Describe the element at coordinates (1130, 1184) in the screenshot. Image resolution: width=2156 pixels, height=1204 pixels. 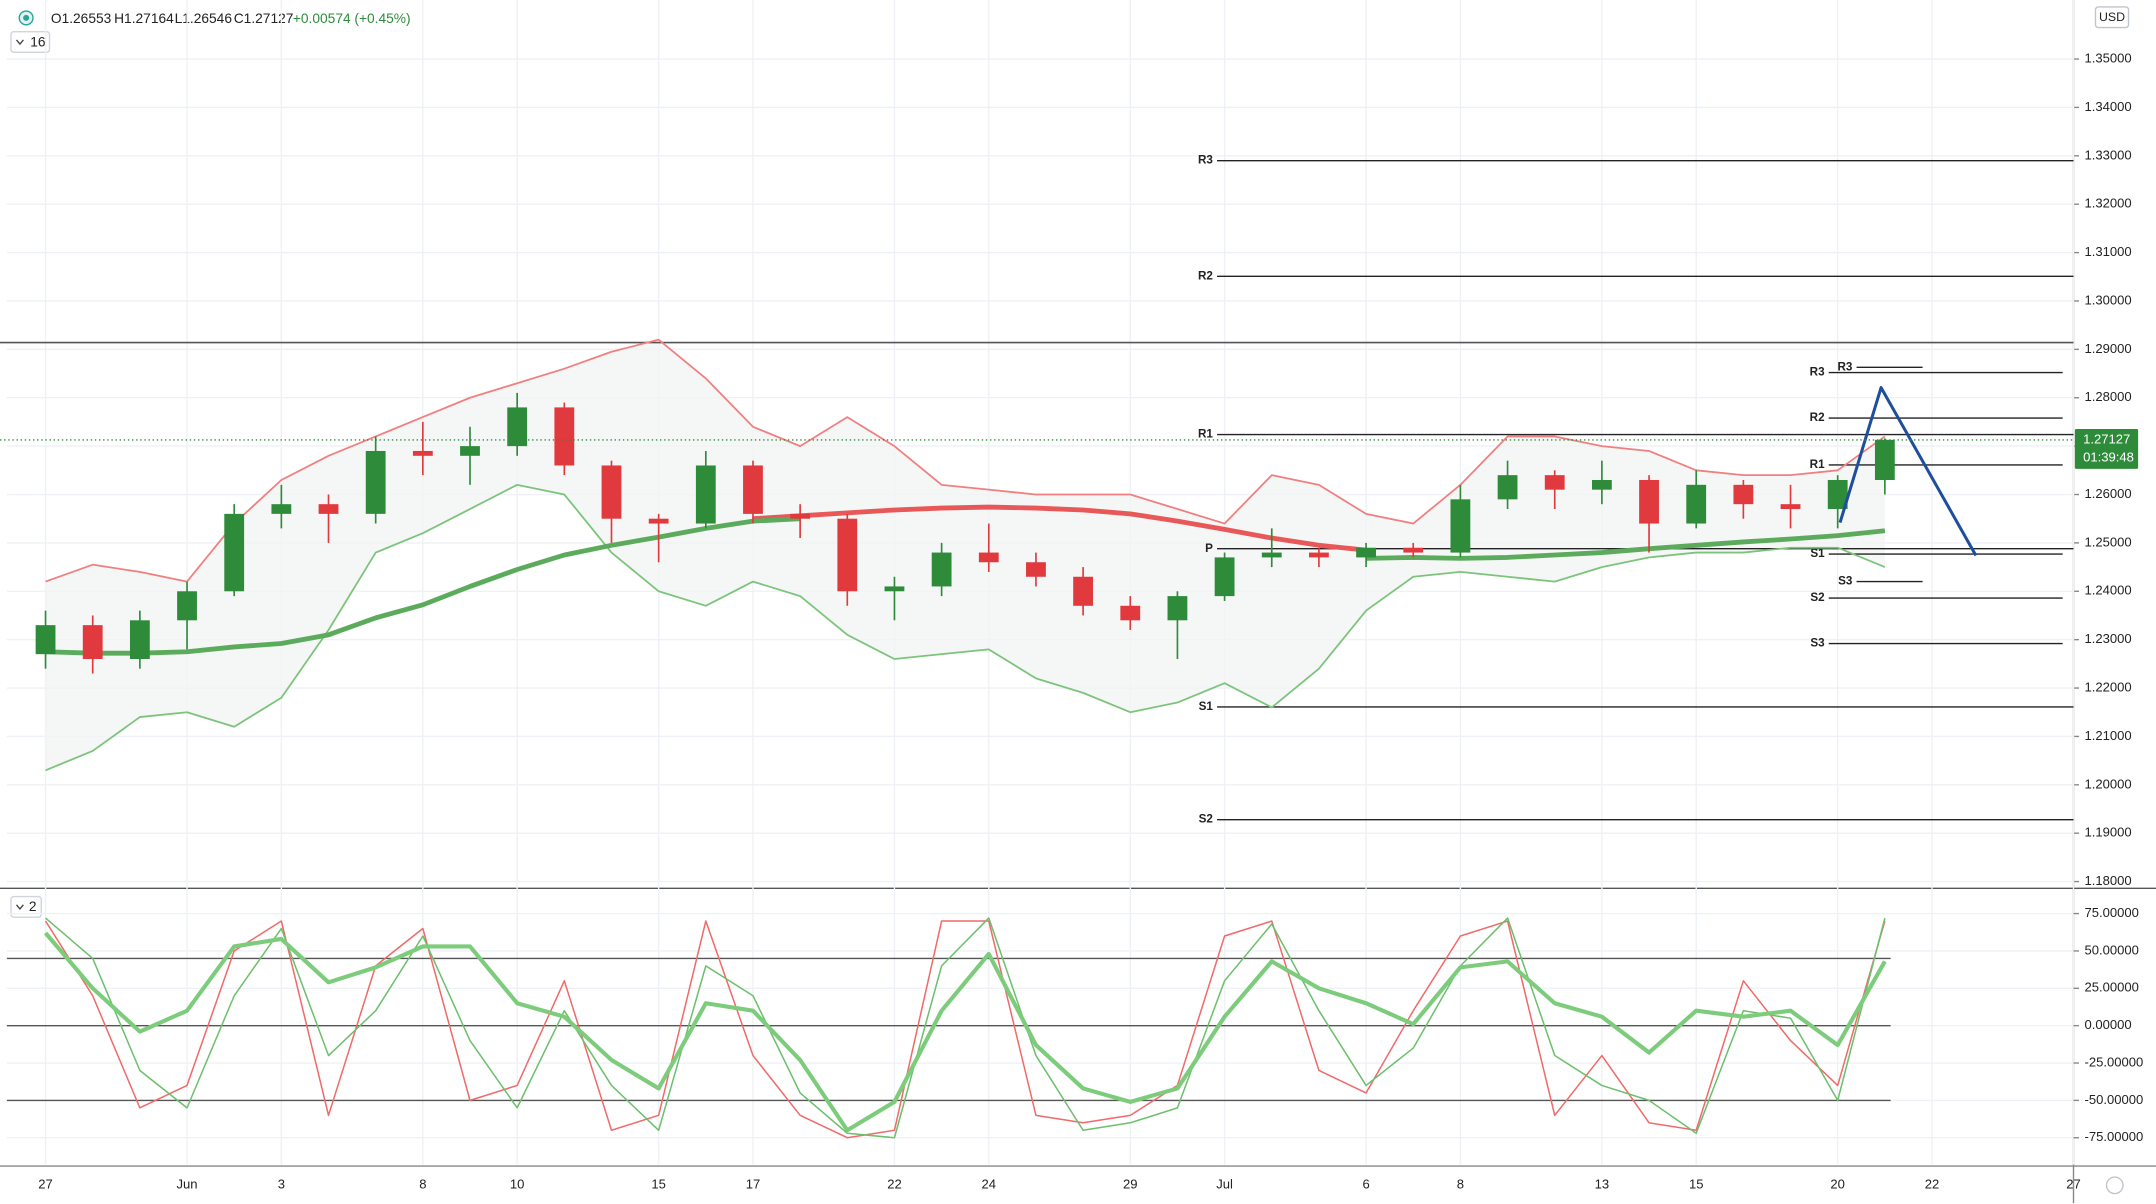
I see `x-tick-label: 29` at that location.